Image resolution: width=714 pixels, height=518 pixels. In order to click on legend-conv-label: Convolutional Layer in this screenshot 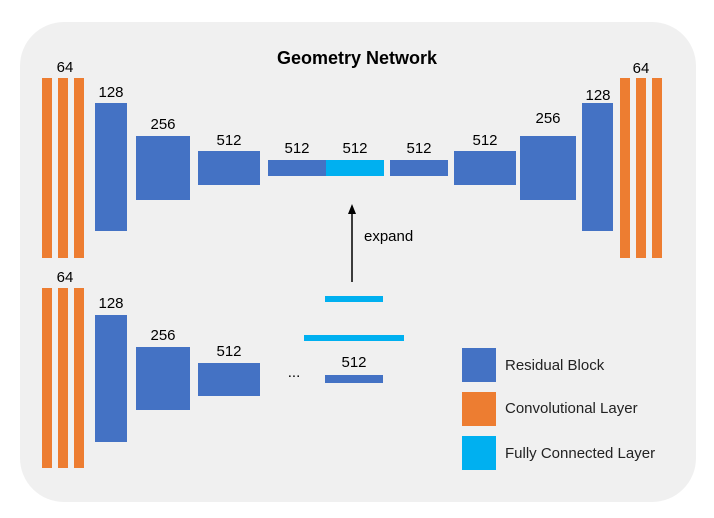, I will do `click(571, 408)`.